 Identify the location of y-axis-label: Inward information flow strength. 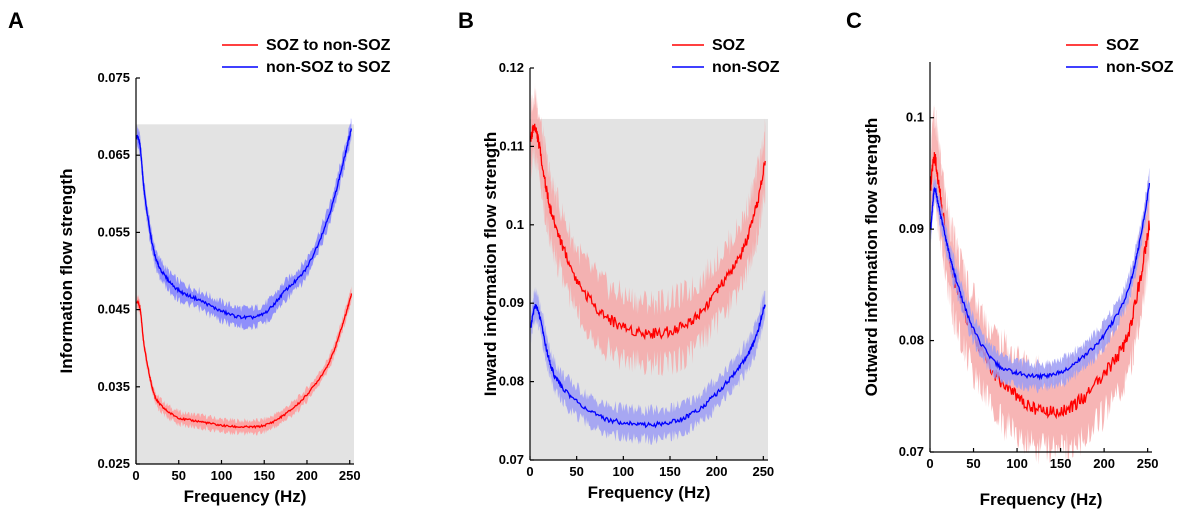
(490, 264).